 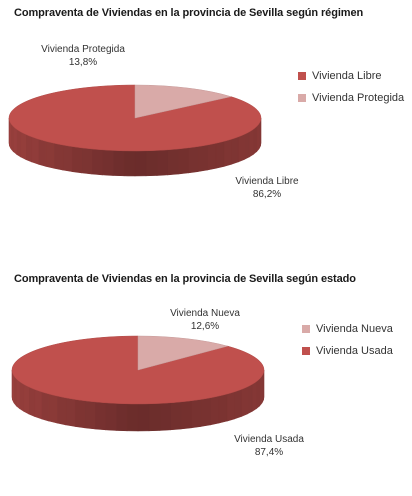 What do you see at coordinates (354, 329) in the screenshot?
I see `legend-label: Vivienda Nueva` at bounding box center [354, 329].